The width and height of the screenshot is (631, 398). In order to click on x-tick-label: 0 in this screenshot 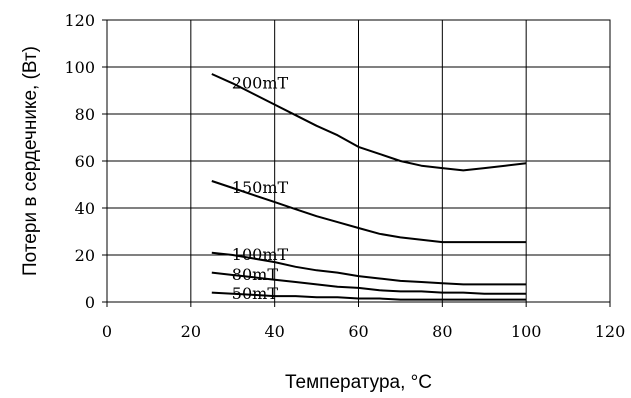, I will do `click(107, 331)`.